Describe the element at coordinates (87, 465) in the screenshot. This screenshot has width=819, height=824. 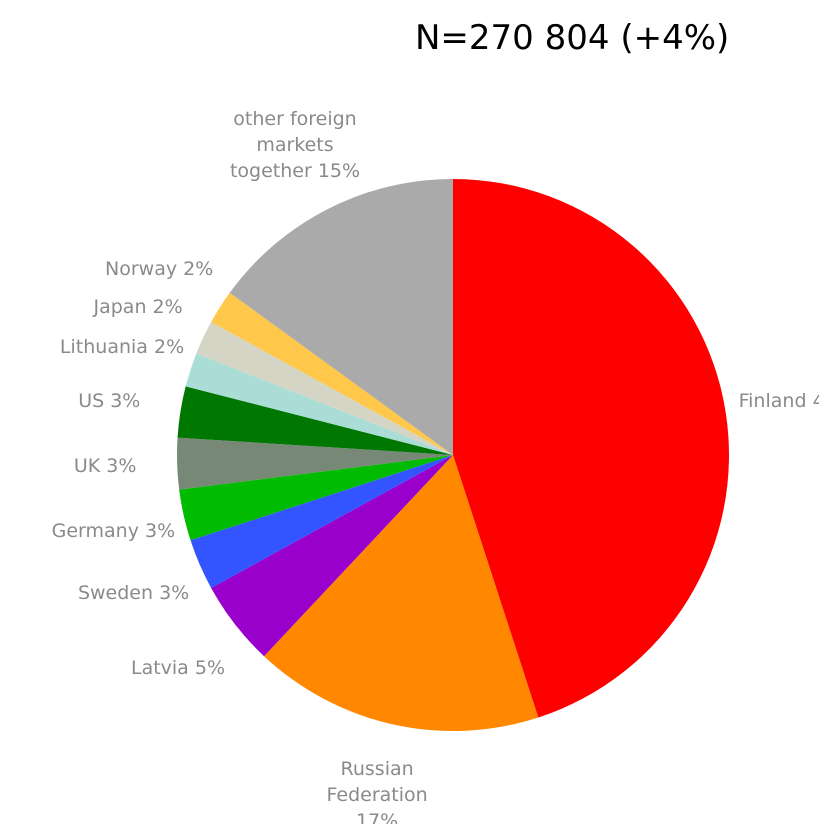
I see `category-label: UK` at that location.